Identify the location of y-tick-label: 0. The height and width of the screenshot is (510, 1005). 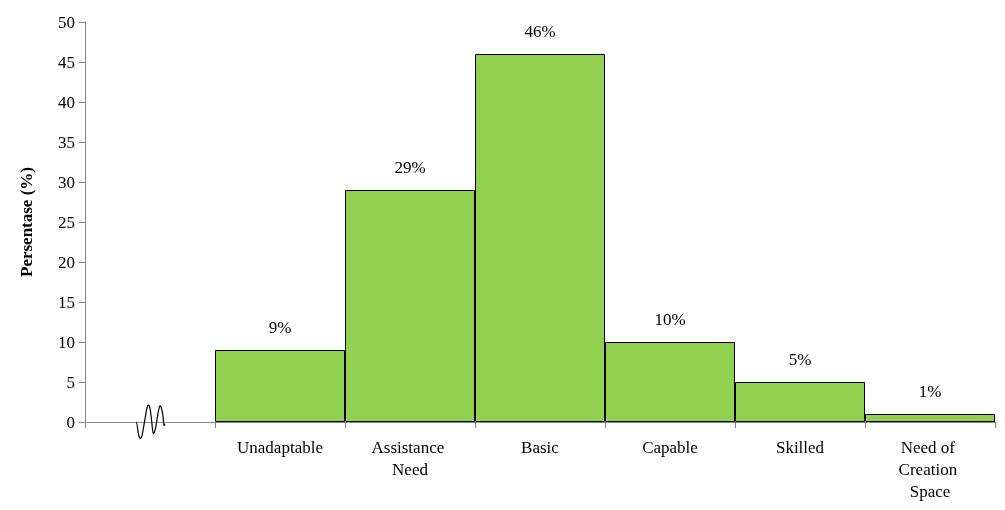
(70, 422).